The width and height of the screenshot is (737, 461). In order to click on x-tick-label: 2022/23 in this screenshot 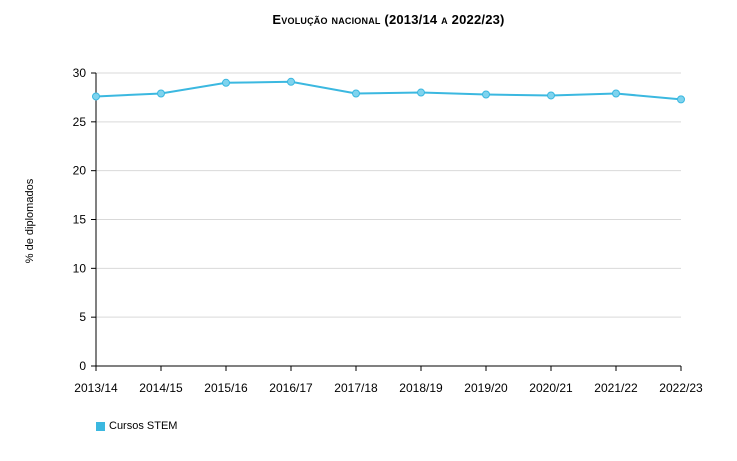, I will do `click(681, 388)`.